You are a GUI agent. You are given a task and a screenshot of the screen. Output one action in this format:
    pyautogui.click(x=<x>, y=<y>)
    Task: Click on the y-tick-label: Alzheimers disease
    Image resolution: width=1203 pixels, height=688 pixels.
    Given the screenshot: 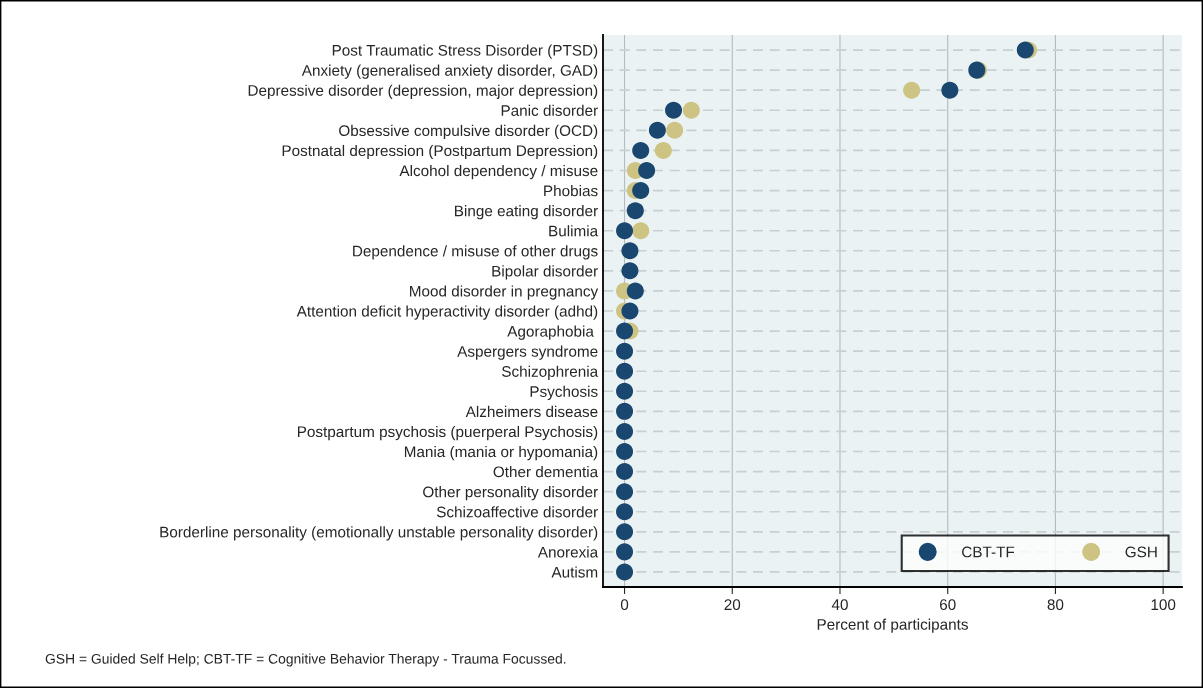 What is the action you would take?
    pyautogui.click(x=531, y=411)
    